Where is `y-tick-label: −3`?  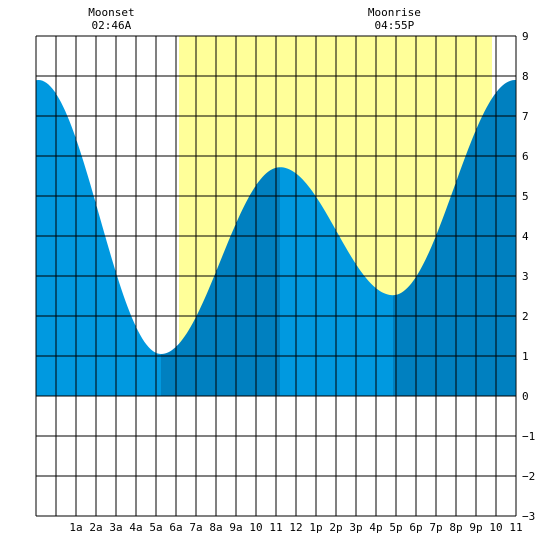
y-tick-label: −3 is located at coordinates (528, 516).